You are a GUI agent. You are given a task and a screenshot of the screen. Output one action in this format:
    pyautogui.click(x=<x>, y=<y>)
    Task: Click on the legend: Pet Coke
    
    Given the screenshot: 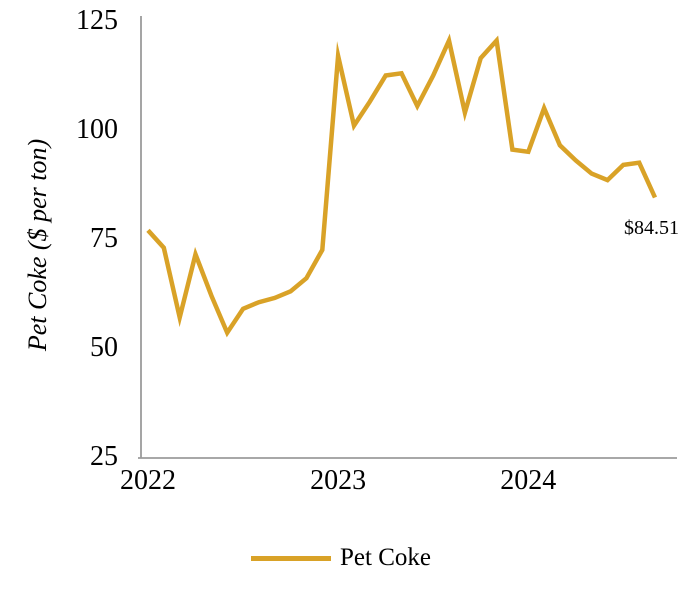 What is the action you would take?
    pyautogui.click(x=341, y=558)
    